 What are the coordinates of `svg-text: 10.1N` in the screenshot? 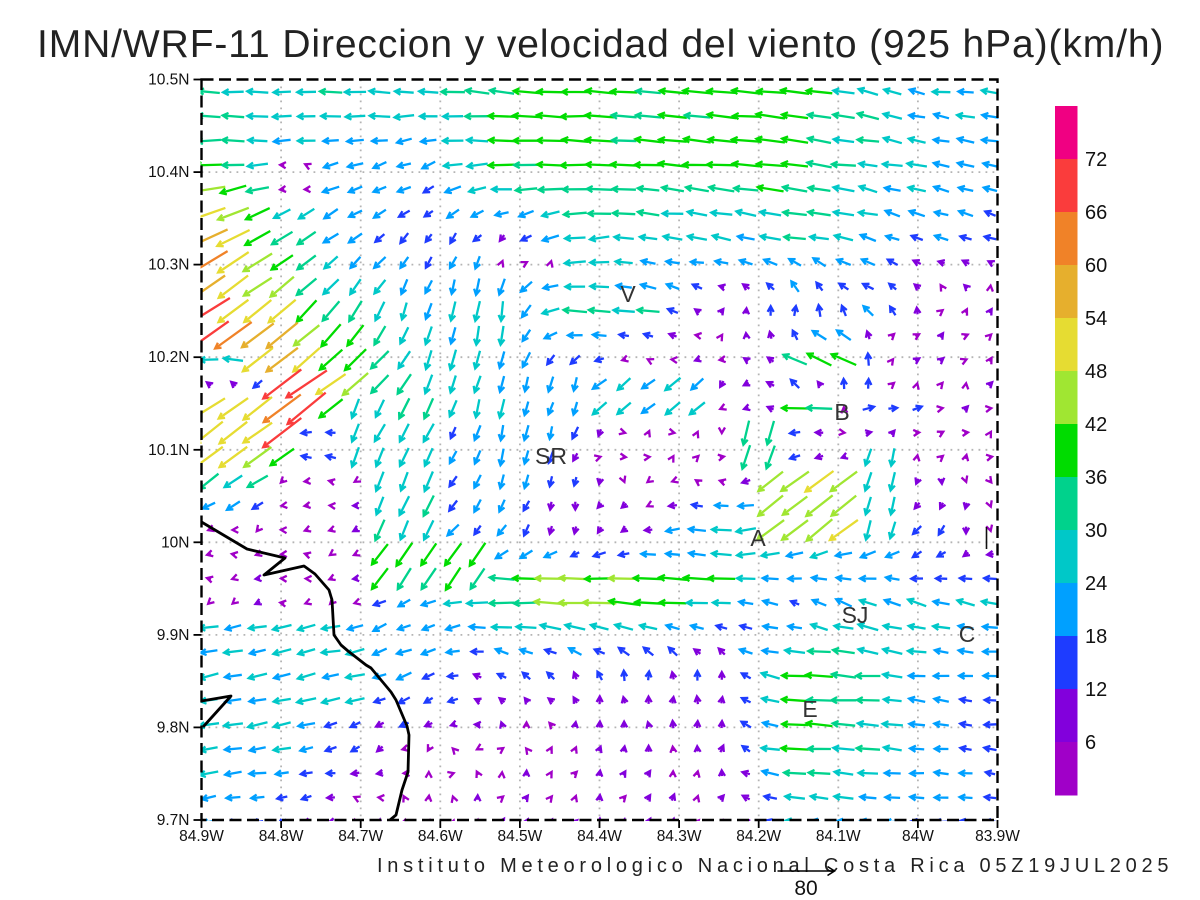 It's located at (168, 450).